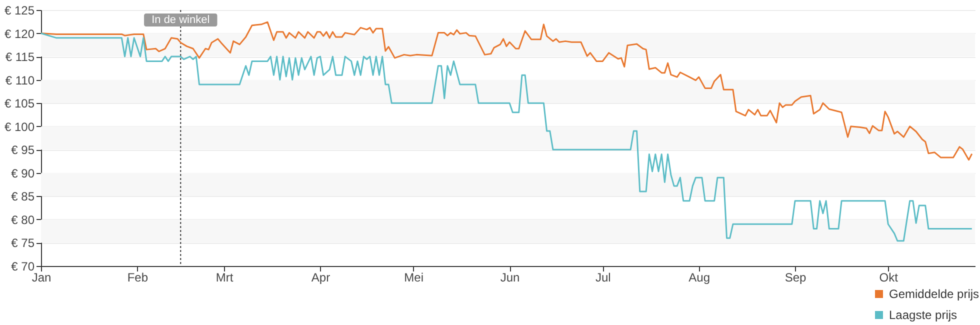 This screenshot has height=325, width=980. I want to click on x-tick-label: Apr, so click(320, 277).